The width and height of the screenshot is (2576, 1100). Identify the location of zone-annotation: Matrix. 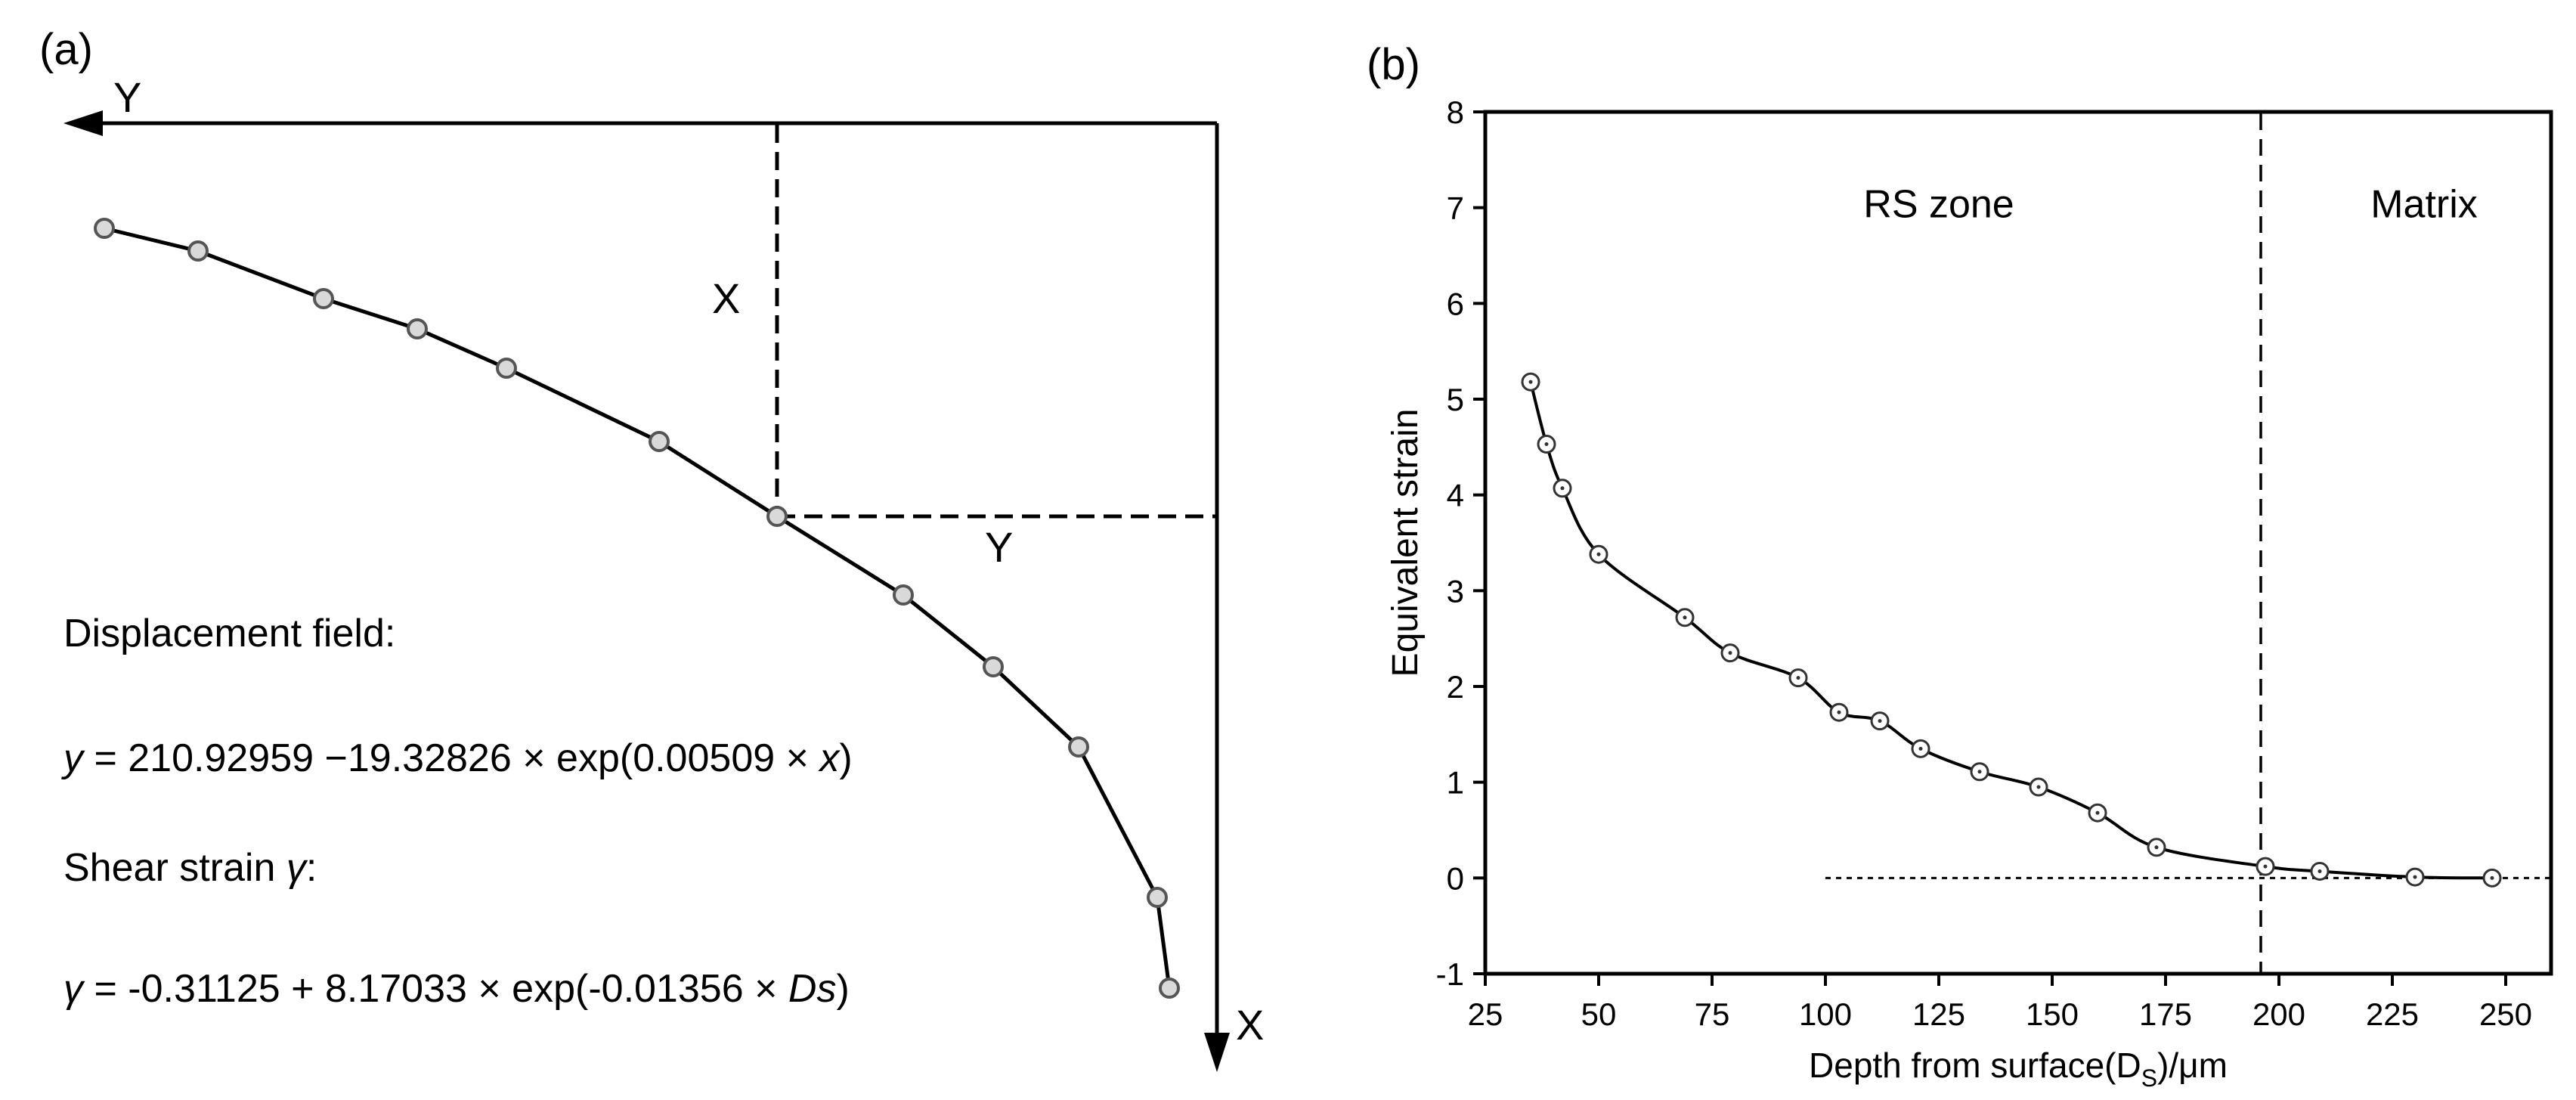
(2424, 204).